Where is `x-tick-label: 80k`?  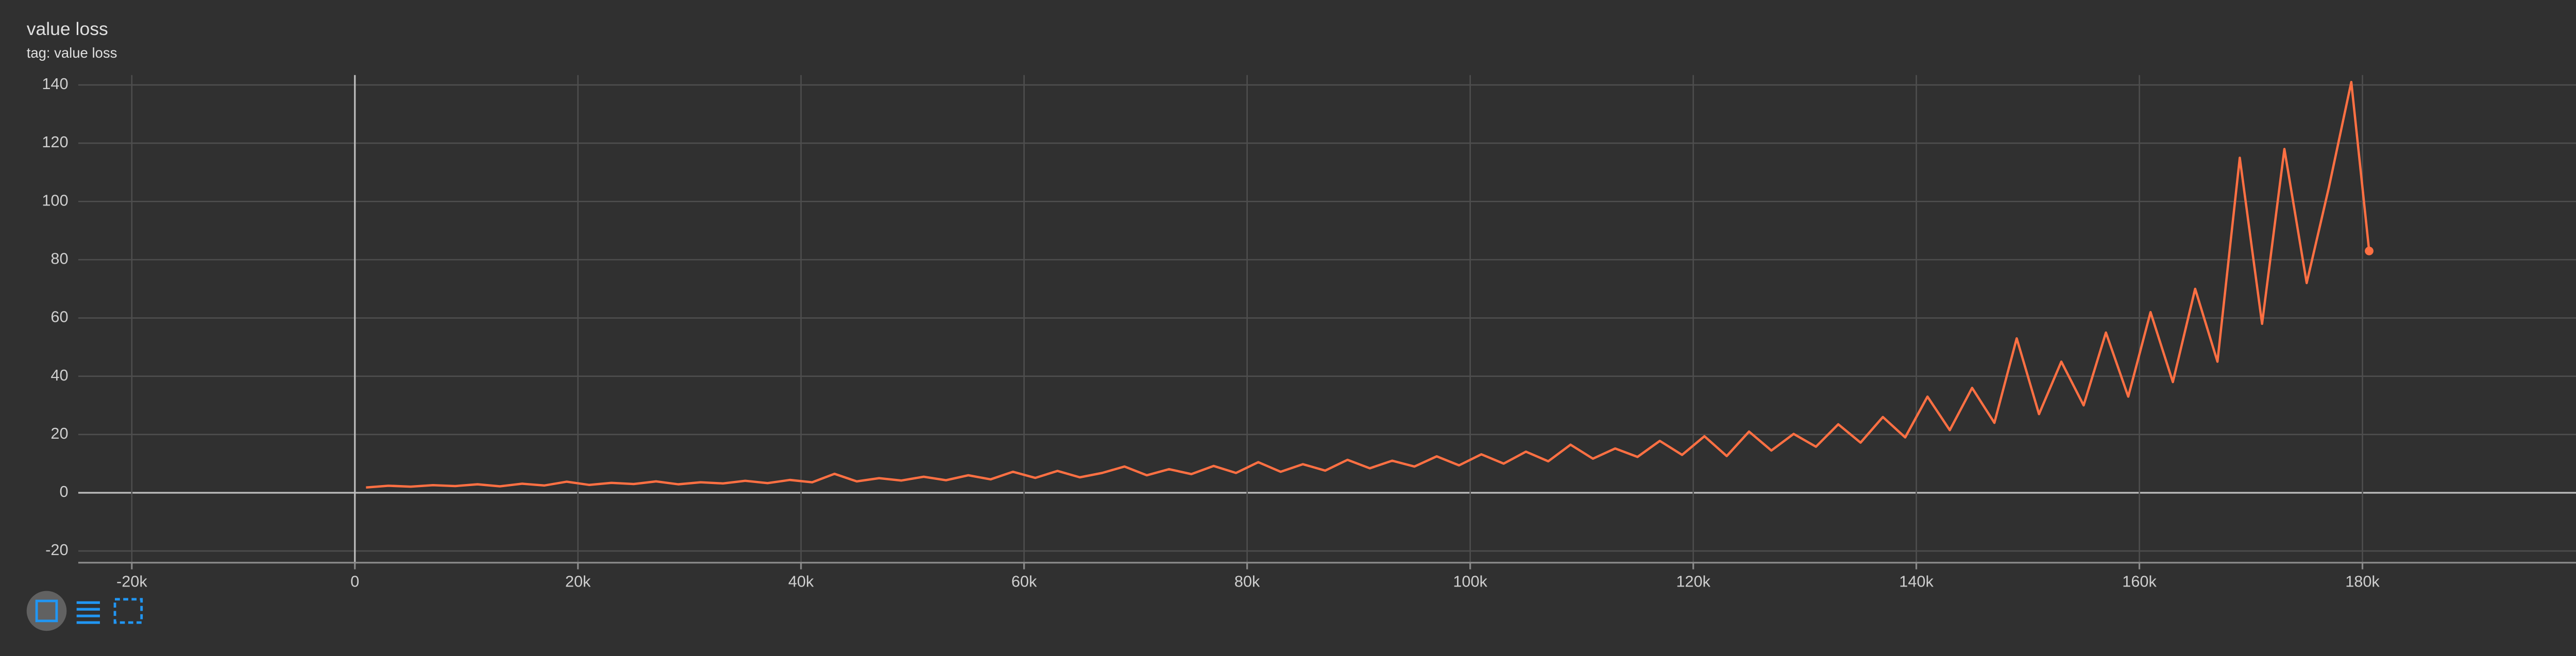 x-tick-label: 80k is located at coordinates (1247, 582).